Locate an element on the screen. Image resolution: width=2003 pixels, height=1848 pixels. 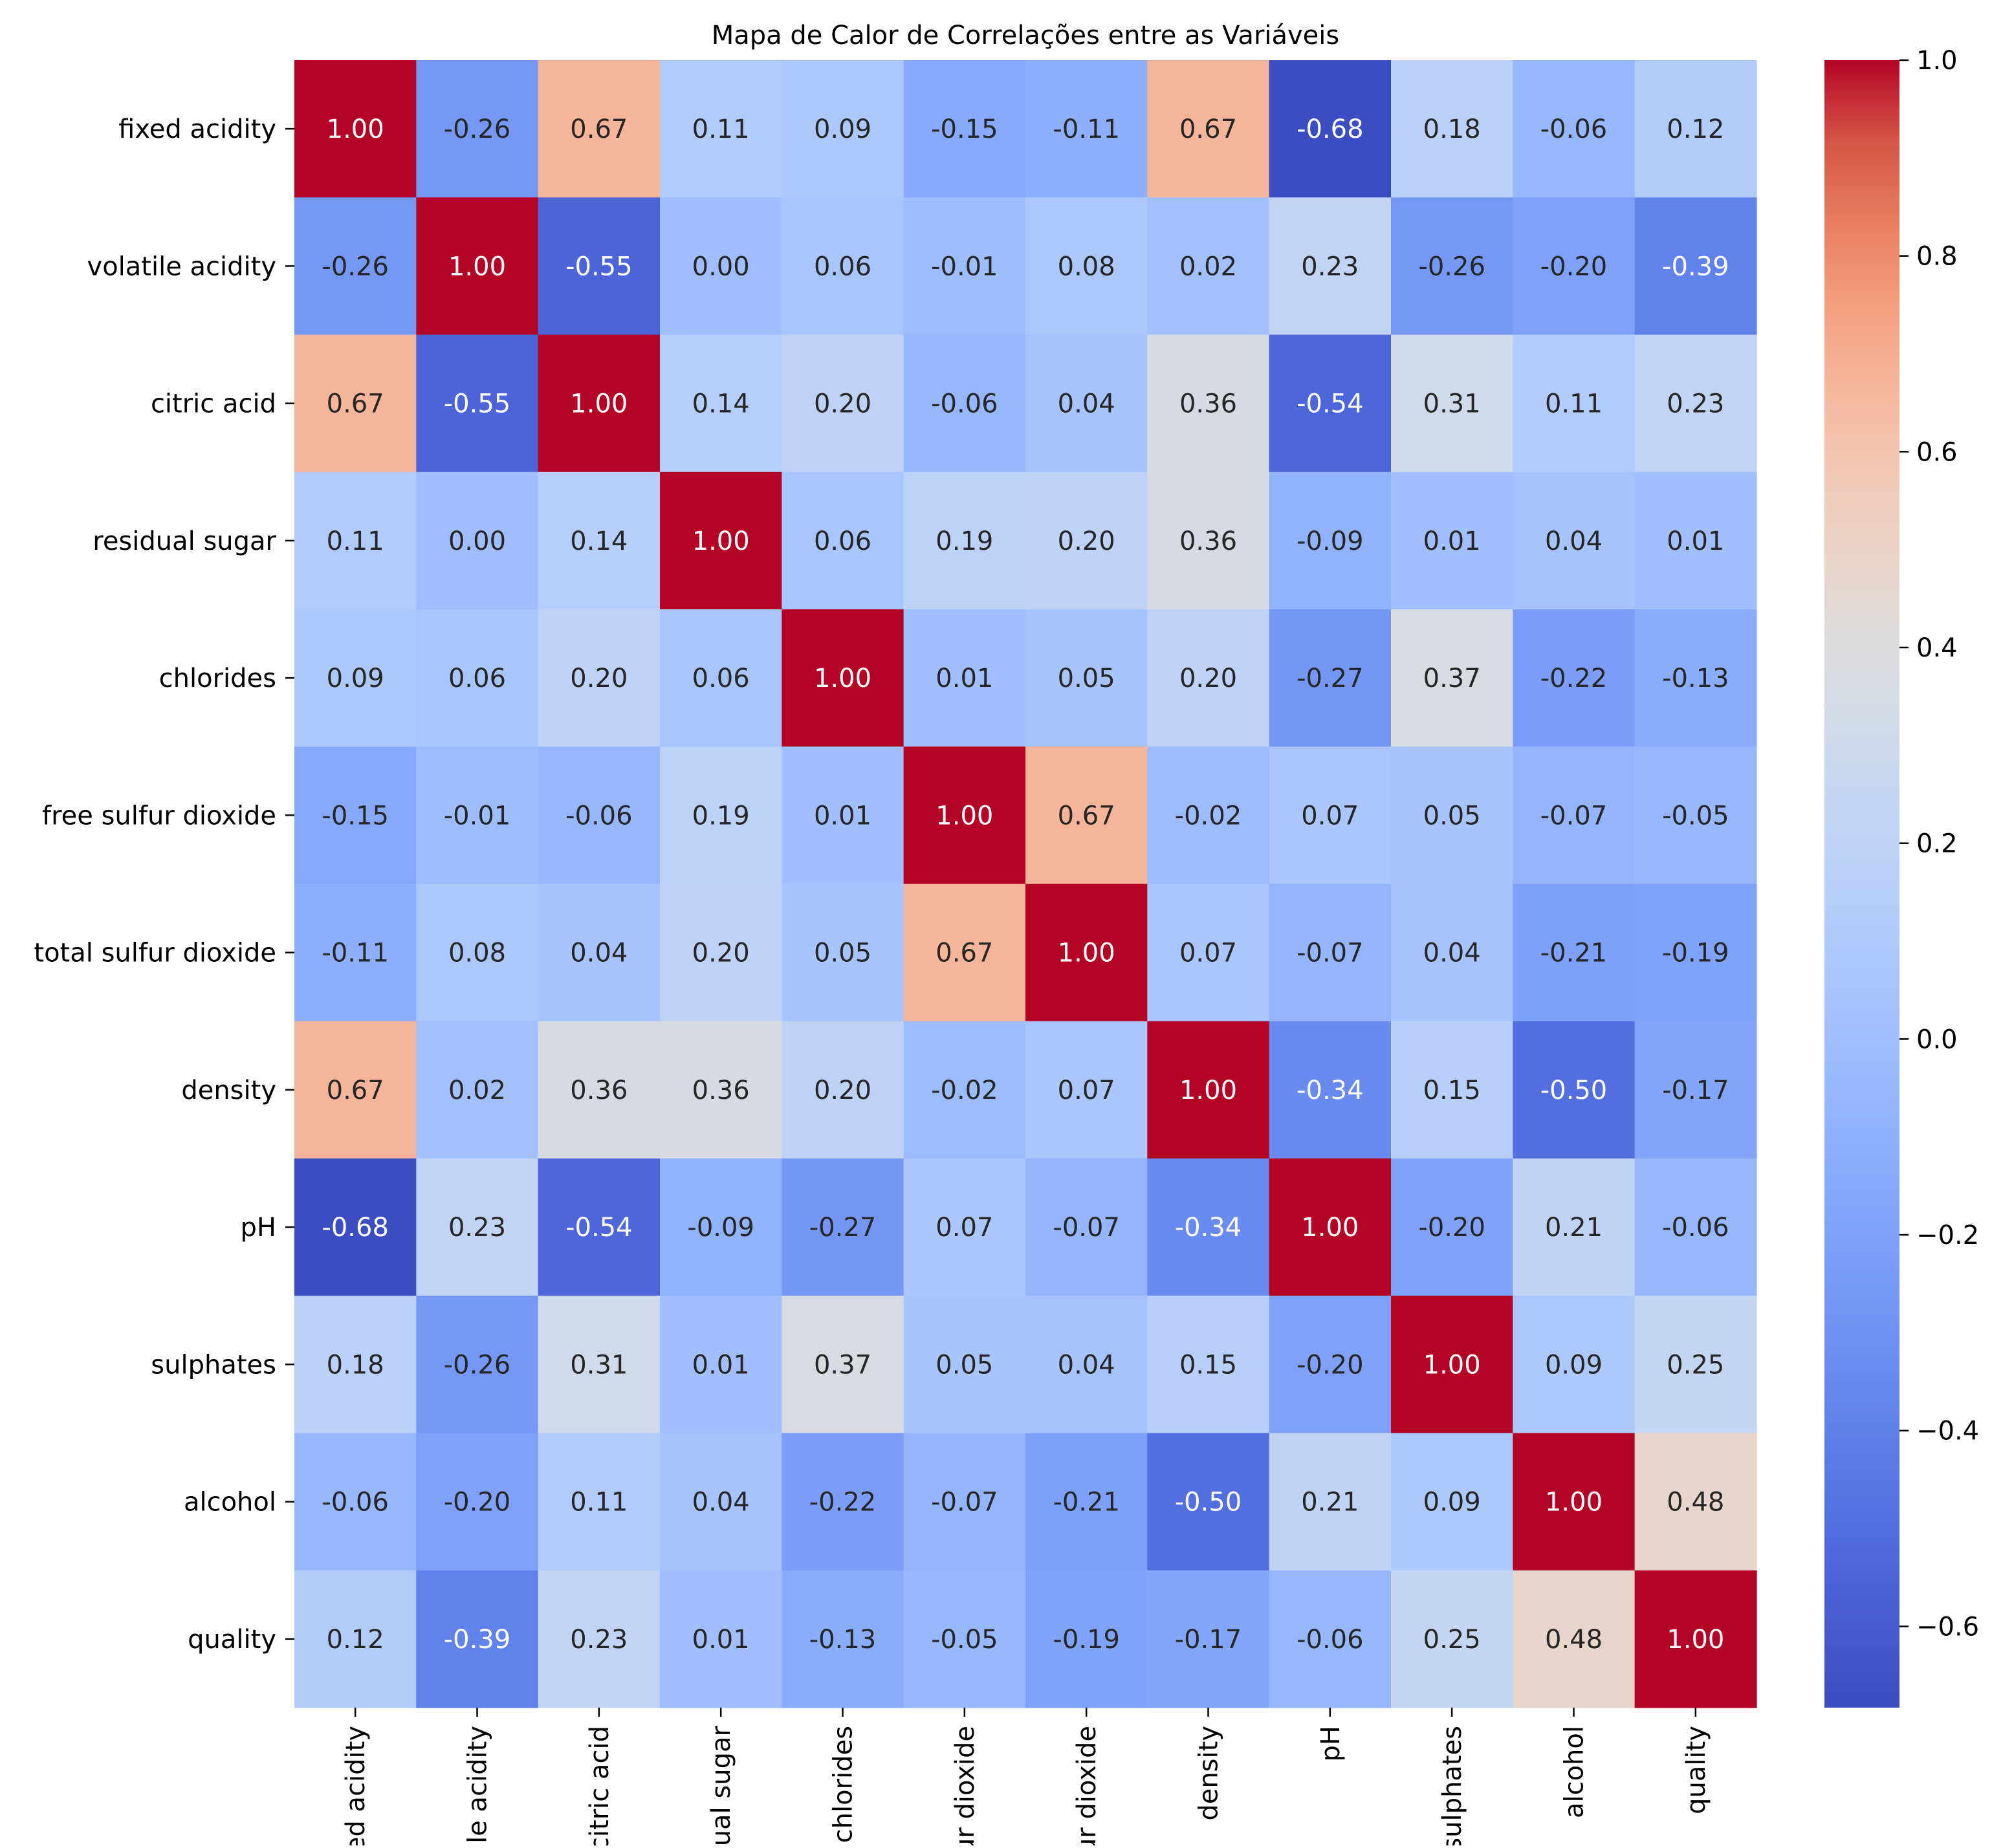
cell-value-label: -0.34 is located at coordinates (1208, 1228).